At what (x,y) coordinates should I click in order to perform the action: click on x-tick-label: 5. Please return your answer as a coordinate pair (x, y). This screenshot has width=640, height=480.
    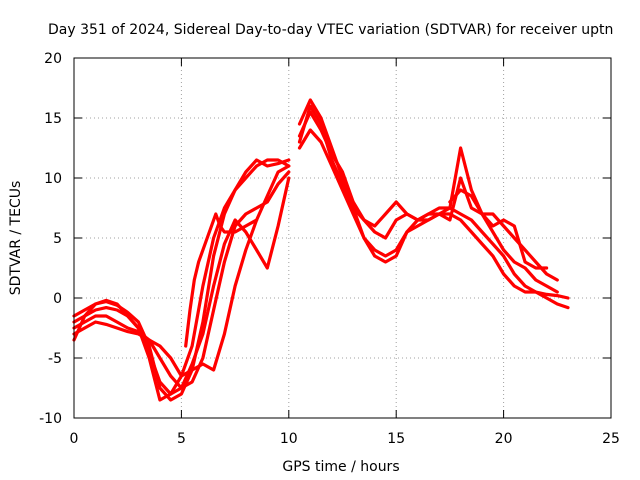
    Looking at the image, I should click on (181, 439).